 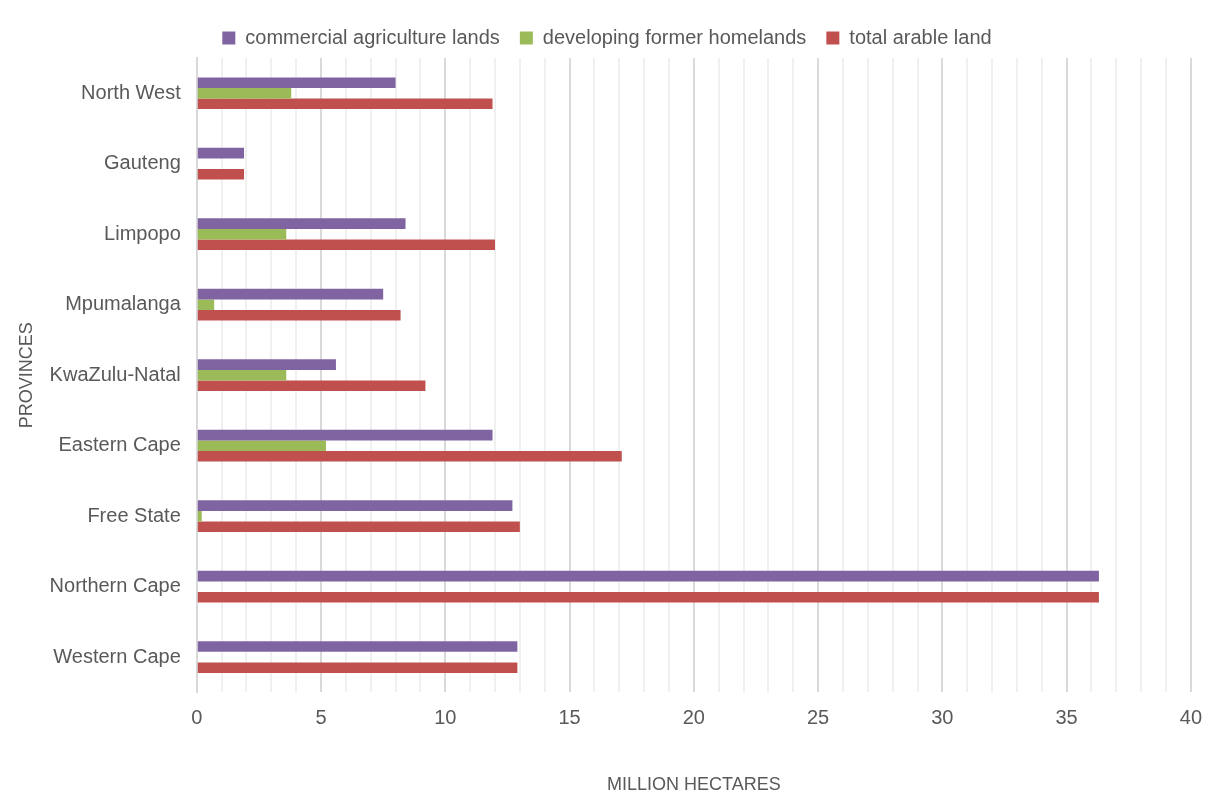 What do you see at coordinates (693, 716) in the screenshot?
I see `x-tick-label: 20` at bounding box center [693, 716].